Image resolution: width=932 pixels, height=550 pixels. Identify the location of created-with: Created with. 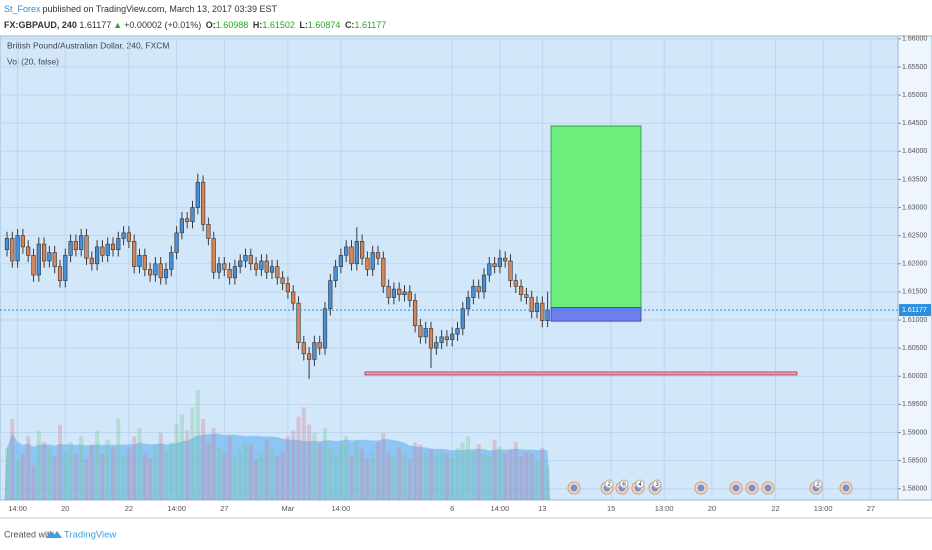
(29, 534).